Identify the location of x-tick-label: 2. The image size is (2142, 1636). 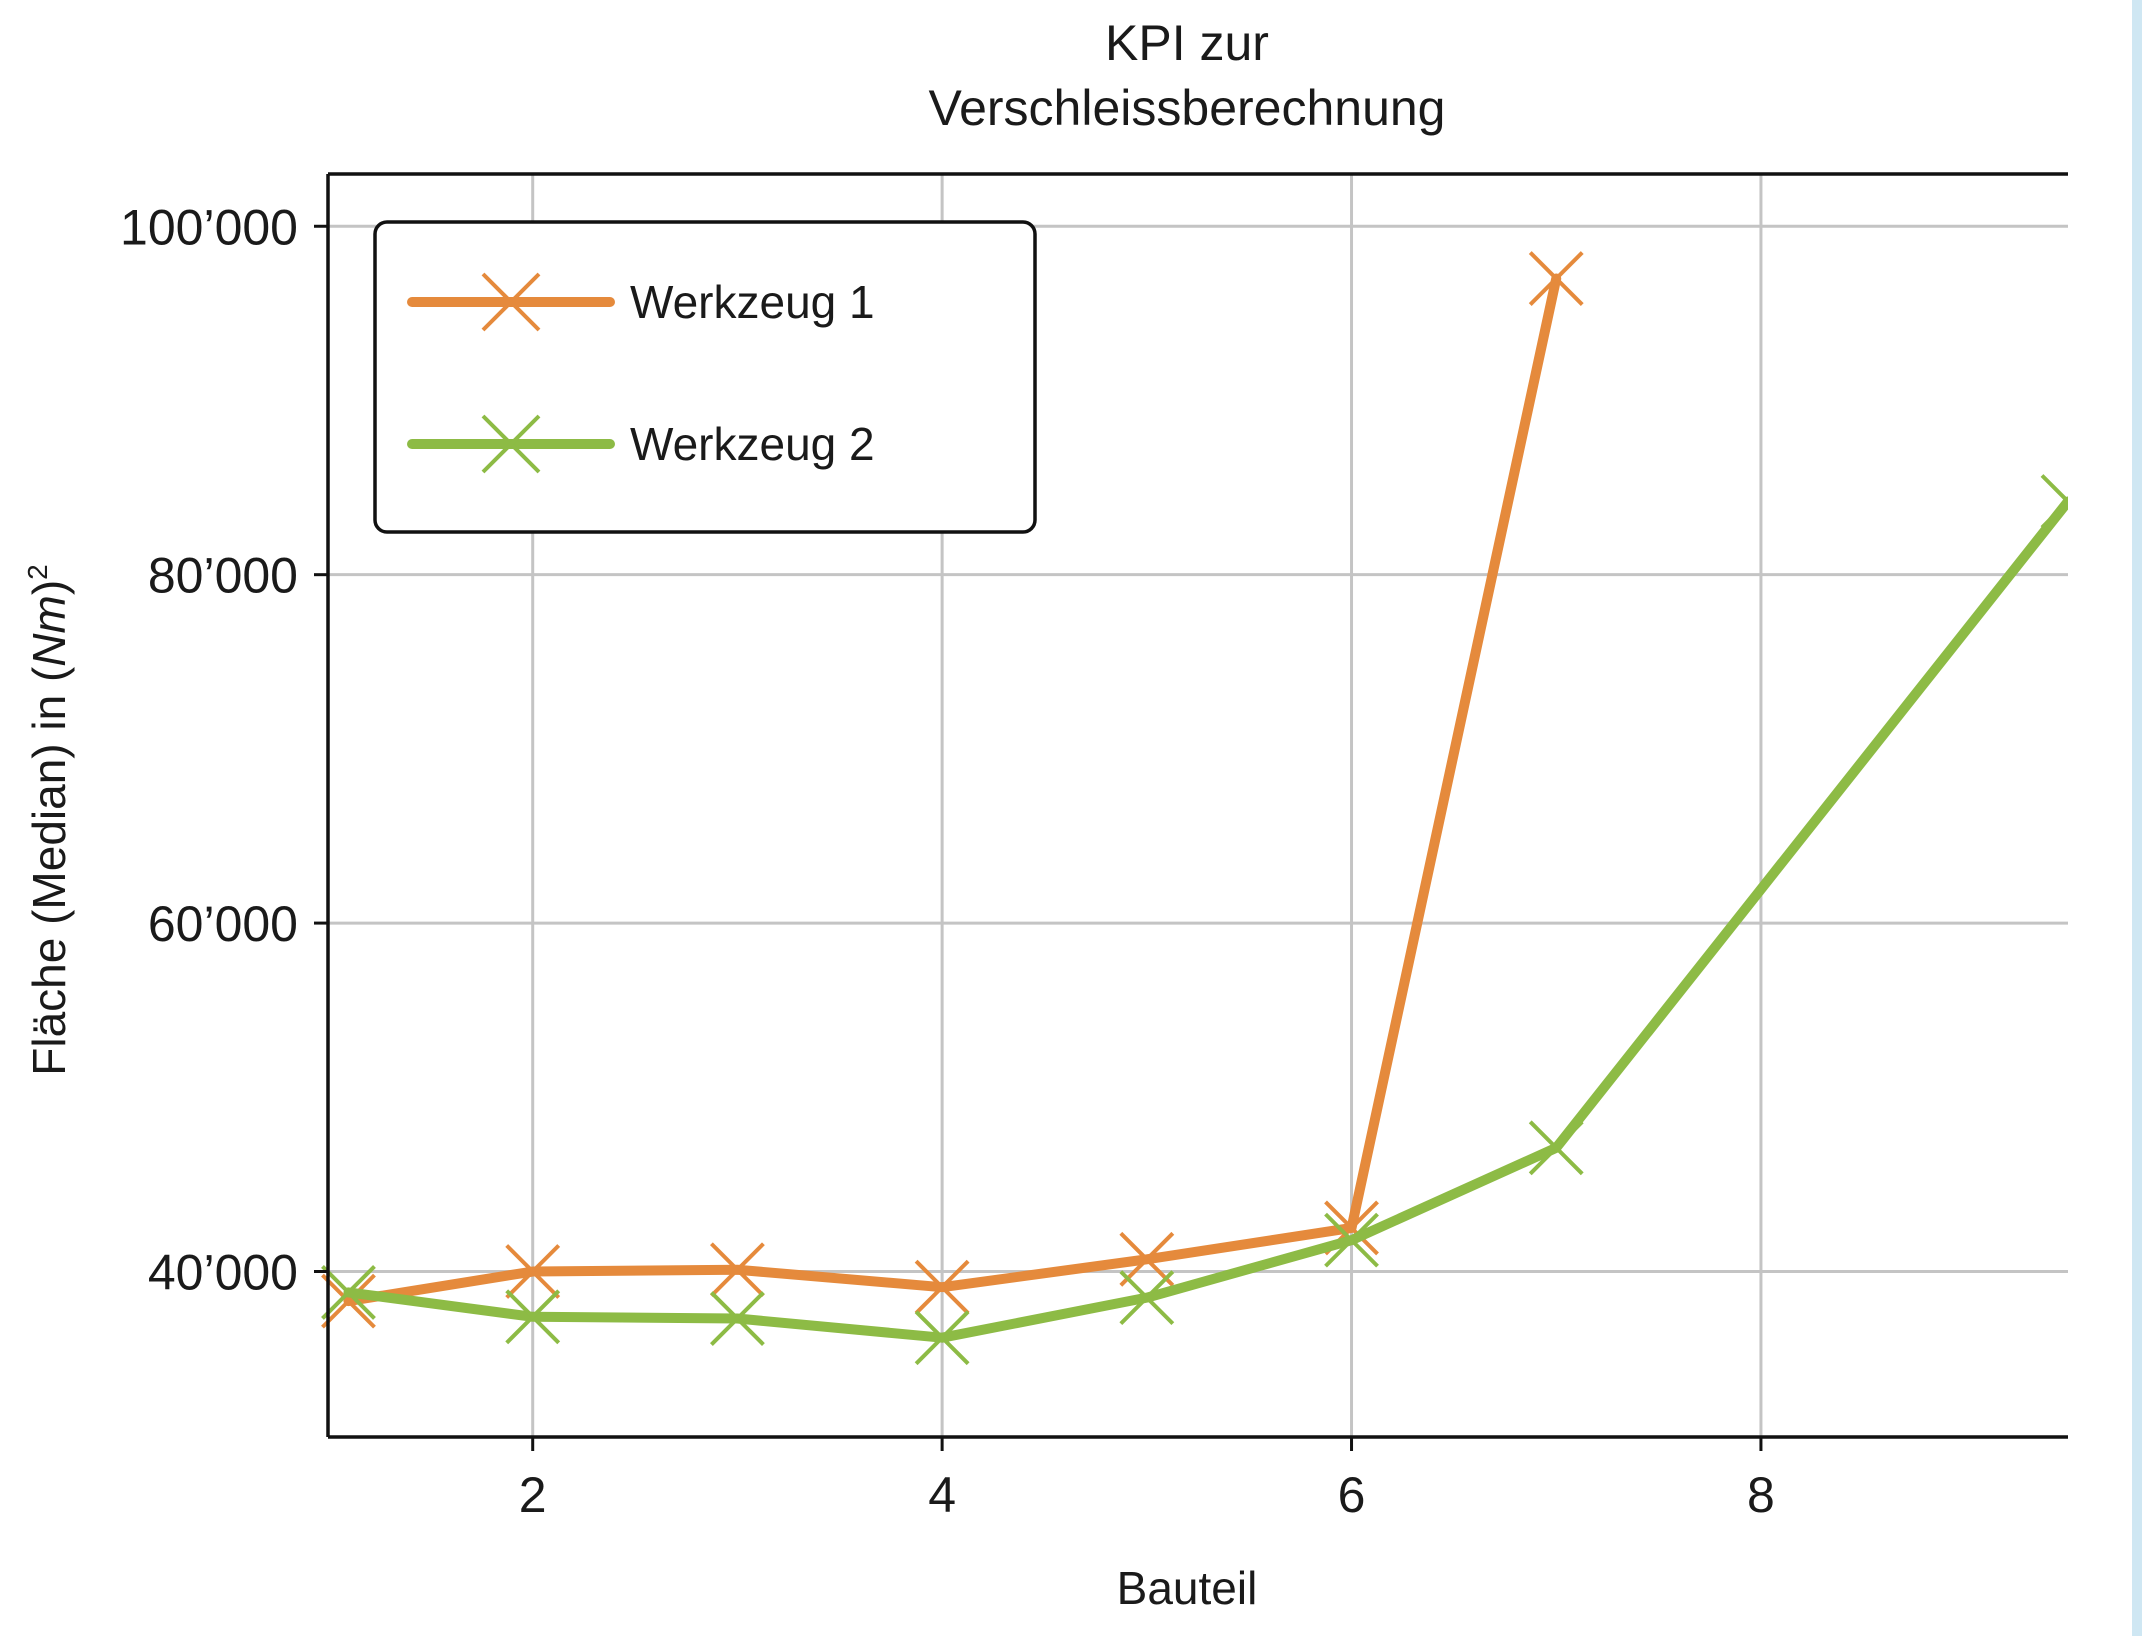
(533, 1495).